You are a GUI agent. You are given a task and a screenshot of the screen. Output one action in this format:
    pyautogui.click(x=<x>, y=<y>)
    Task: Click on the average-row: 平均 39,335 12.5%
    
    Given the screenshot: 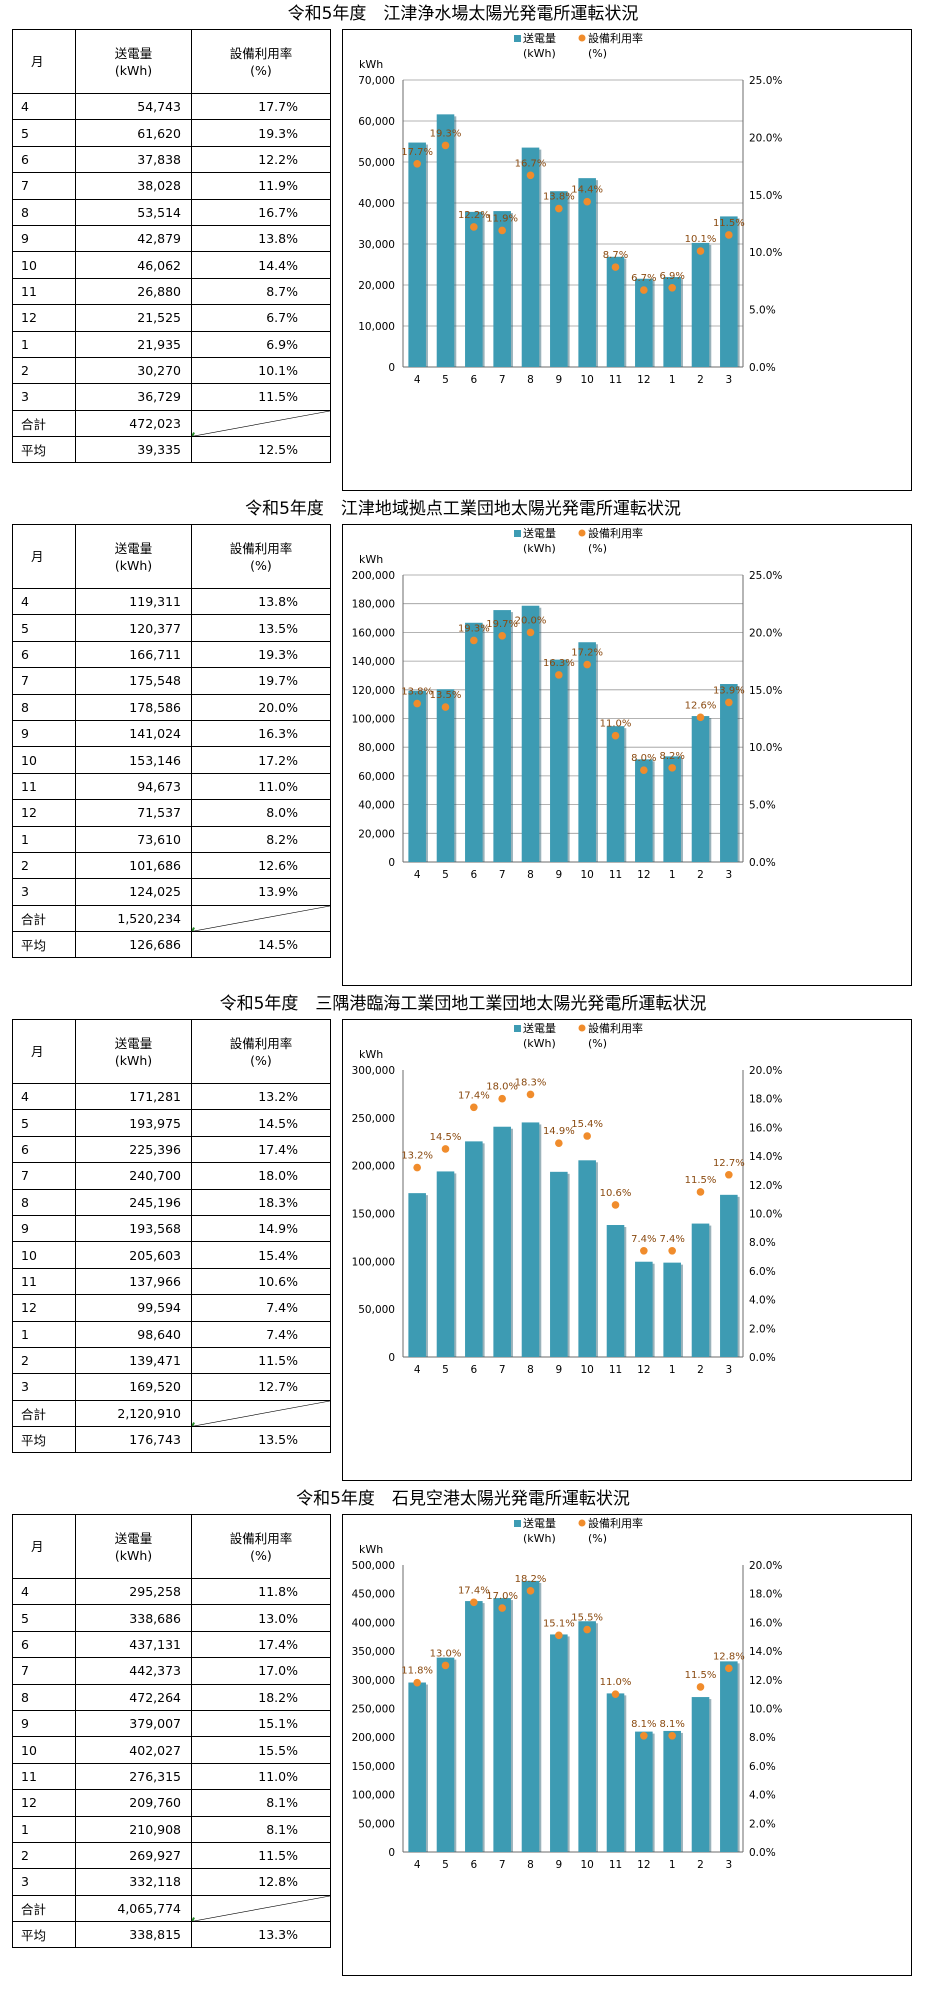 What is the action you would take?
    pyautogui.click(x=171, y=450)
    